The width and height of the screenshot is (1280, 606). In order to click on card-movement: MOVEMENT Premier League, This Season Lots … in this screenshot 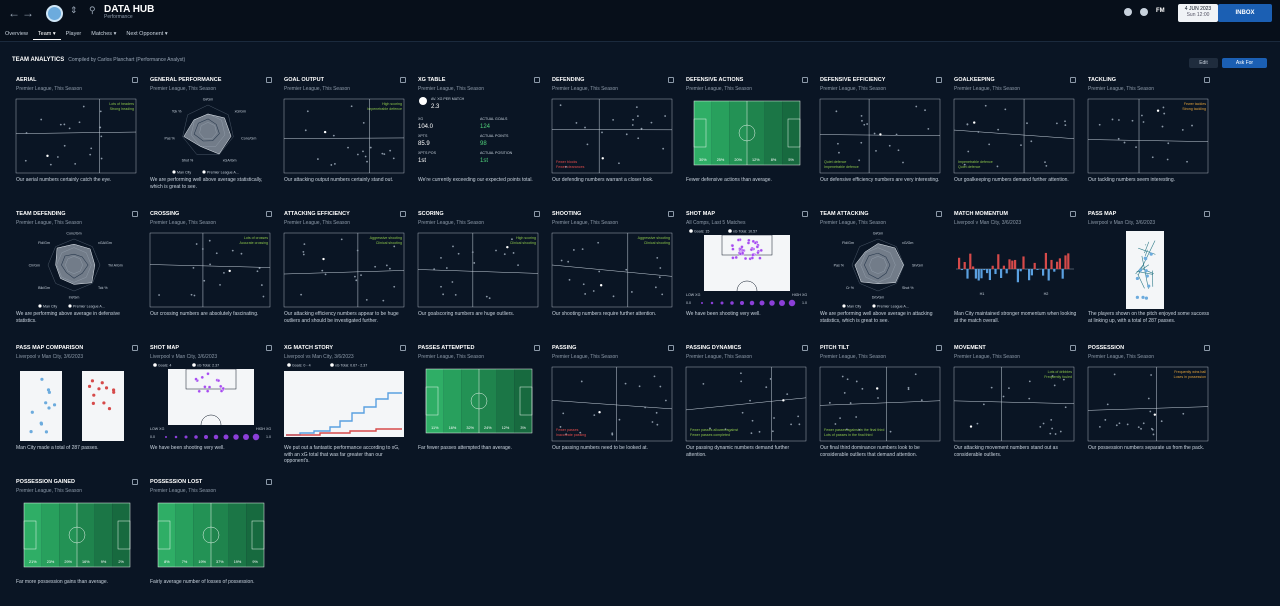, I will do `click(1015, 407)`.